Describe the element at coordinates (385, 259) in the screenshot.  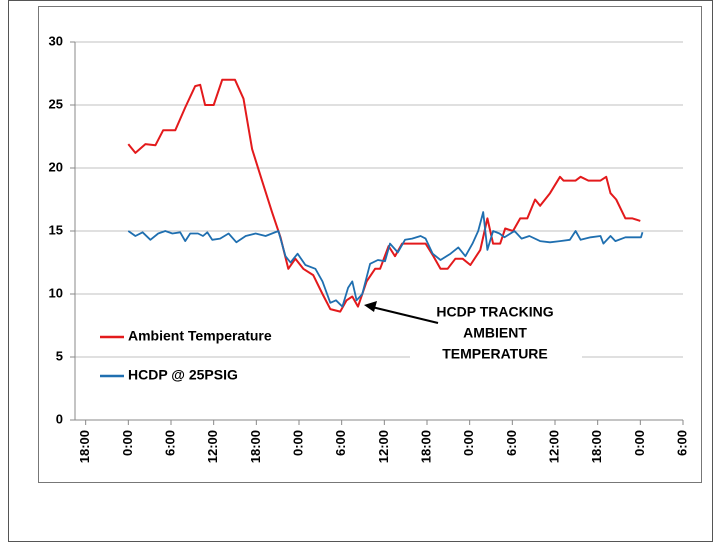
I see `series-line` at that location.